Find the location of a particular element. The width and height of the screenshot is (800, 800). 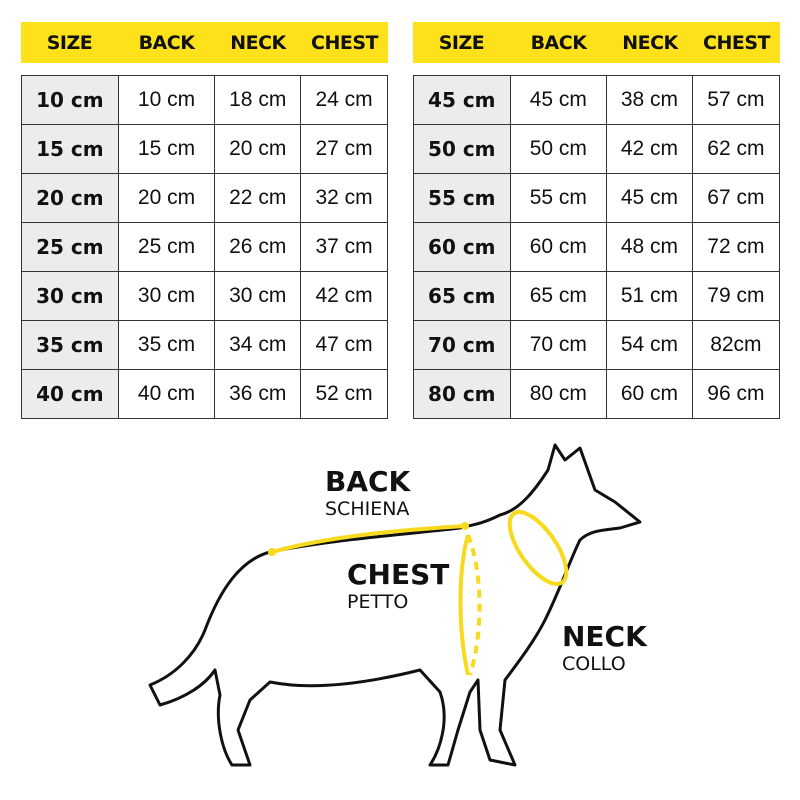

chest-subtitle: PETTO is located at coordinates (378, 602).